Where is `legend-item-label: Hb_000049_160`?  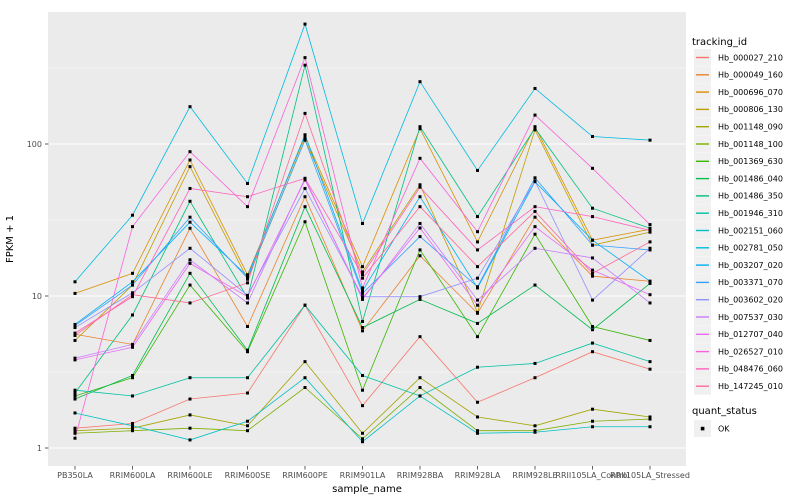 legend-item-label: Hb_000049_160 is located at coordinates (750, 75).